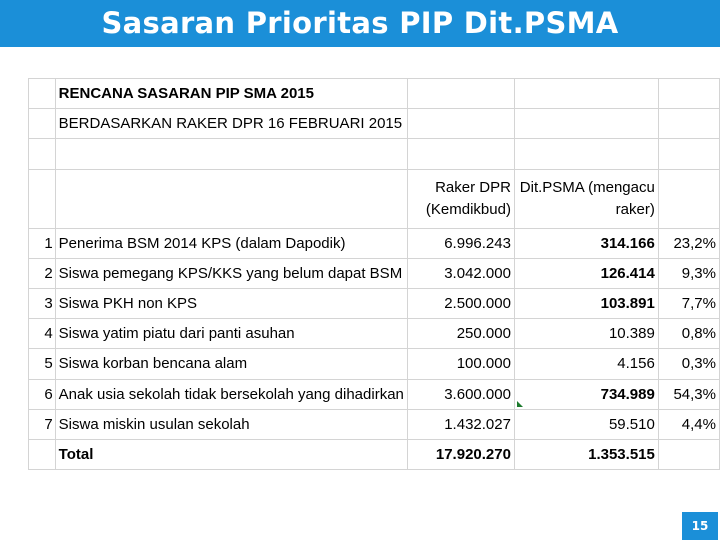  What do you see at coordinates (627, 394) in the screenshot?
I see `row-psma-value-text: 734.989` at bounding box center [627, 394].